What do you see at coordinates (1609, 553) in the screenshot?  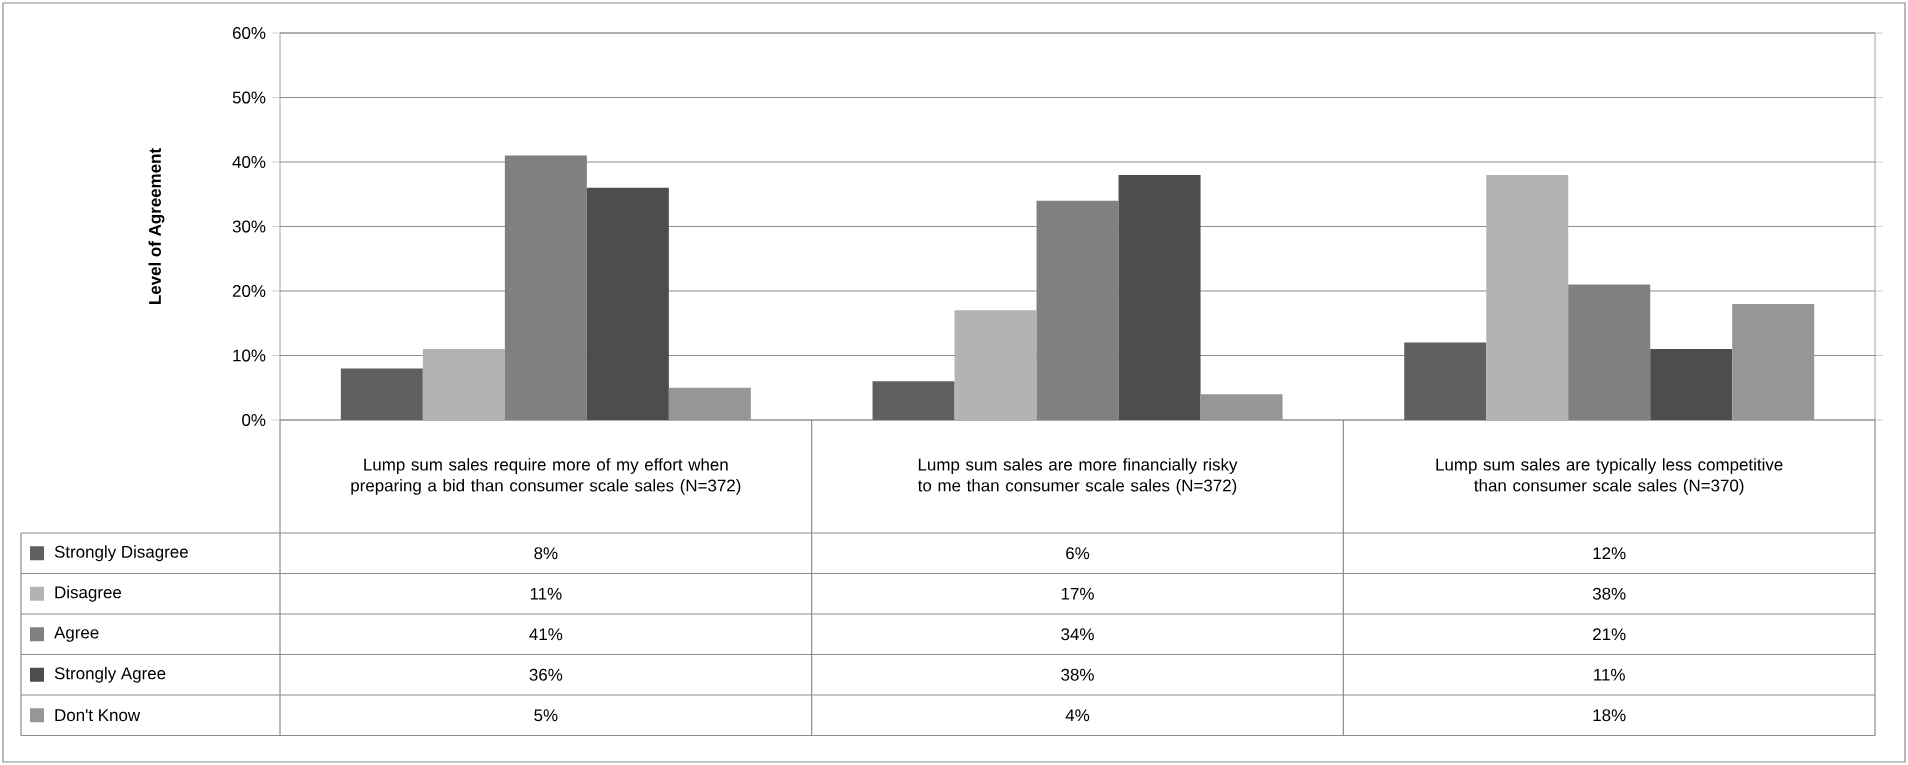 I see `data-label: 12%` at bounding box center [1609, 553].